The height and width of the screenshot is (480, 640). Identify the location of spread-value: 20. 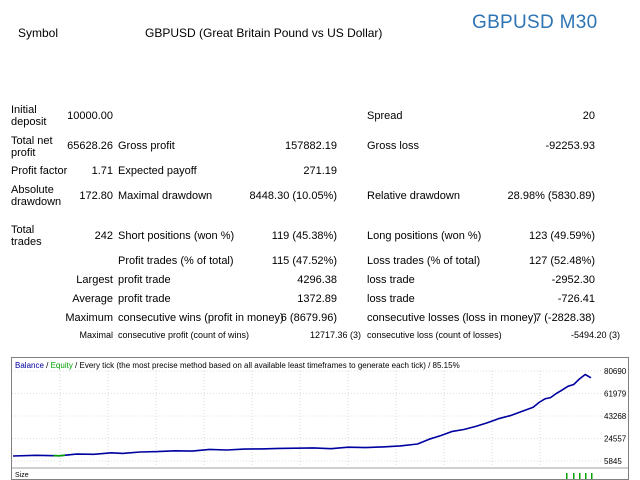
(588, 116).